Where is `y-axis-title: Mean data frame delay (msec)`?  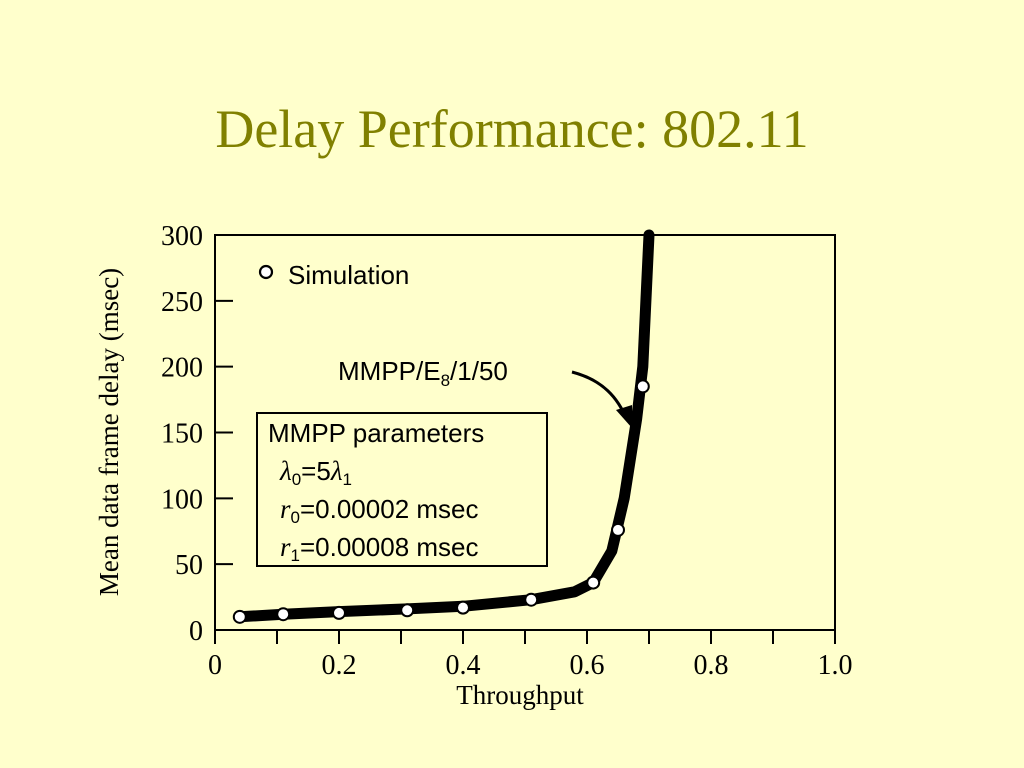
y-axis-title: Mean data frame delay (msec) is located at coordinates (109, 432).